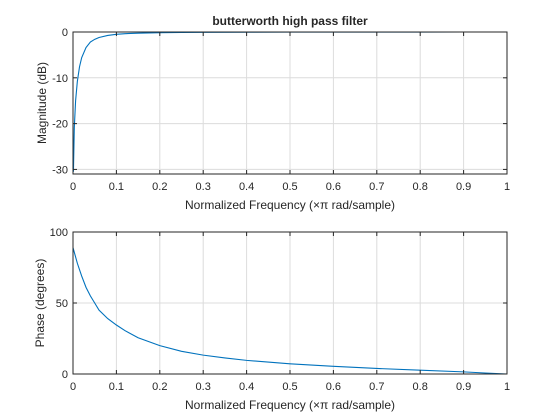 The width and height of the screenshot is (560, 420). What do you see at coordinates (60, 125) in the screenshot?
I see `magnitude-y-tick-label: -20` at bounding box center [60, 125].